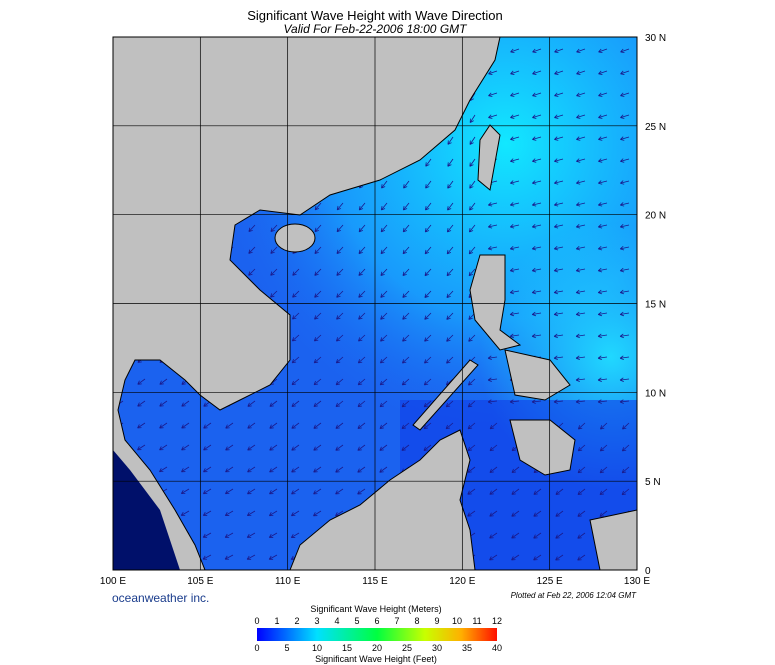 This screenshot has width=775, height=665. I want to click on colorbar-tick-label: 1, so click(276, 621).